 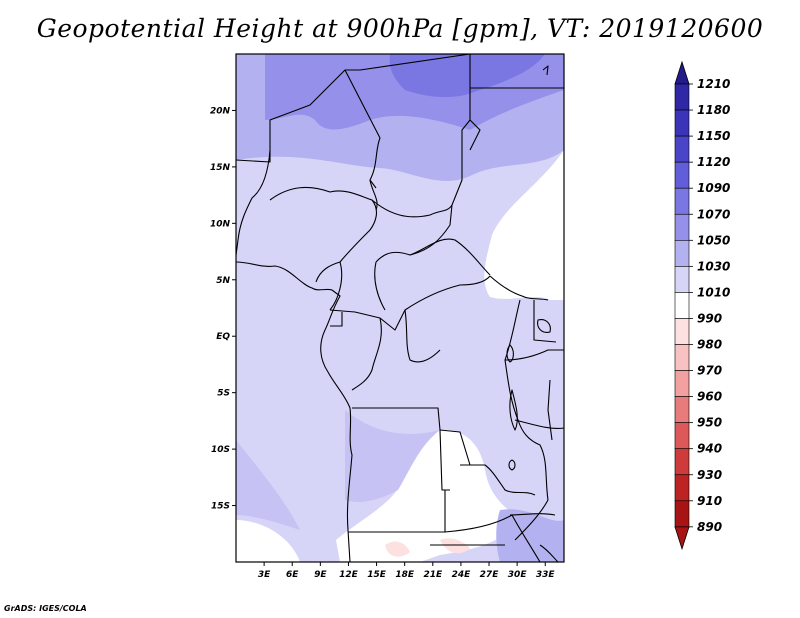 What do you see at coordinates (292, 575) in the screenshot?
I see `x-tick-label: 6E` at bounding box center [292, 575].